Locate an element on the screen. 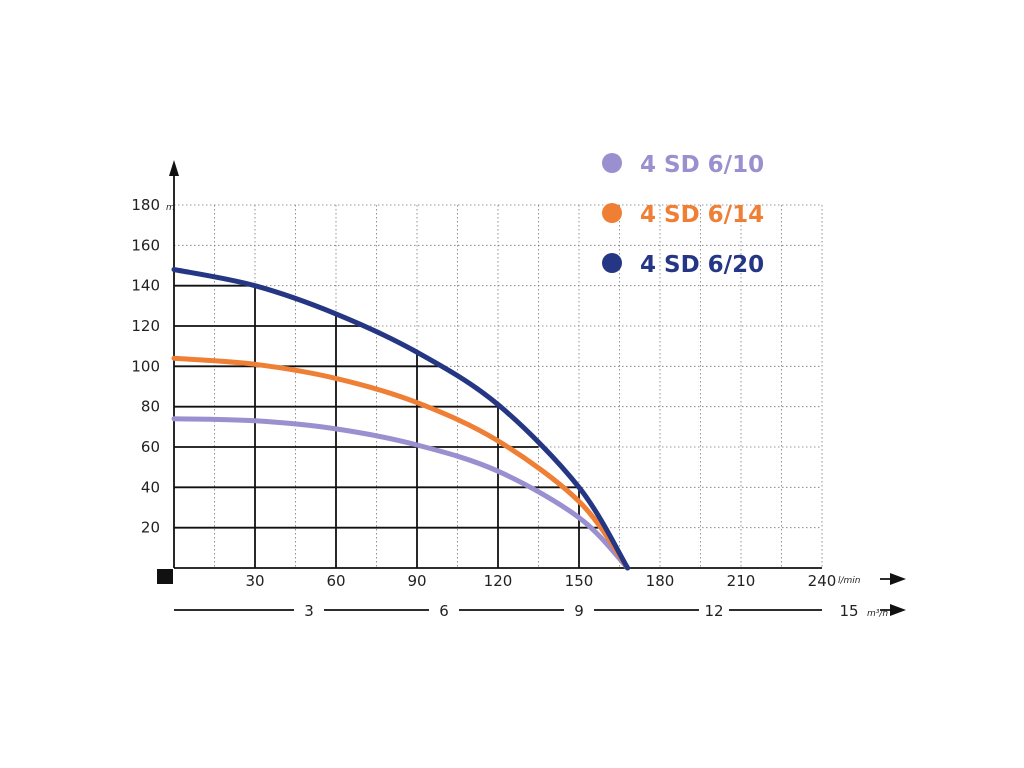 The height and width of the screenshot is (768, 1024). x-tick-label: 120 is located at coordinates (498, 581).